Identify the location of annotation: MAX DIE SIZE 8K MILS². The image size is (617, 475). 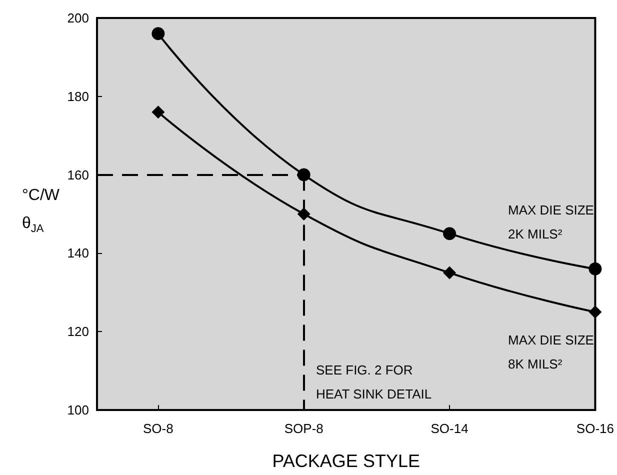
(551, 352).